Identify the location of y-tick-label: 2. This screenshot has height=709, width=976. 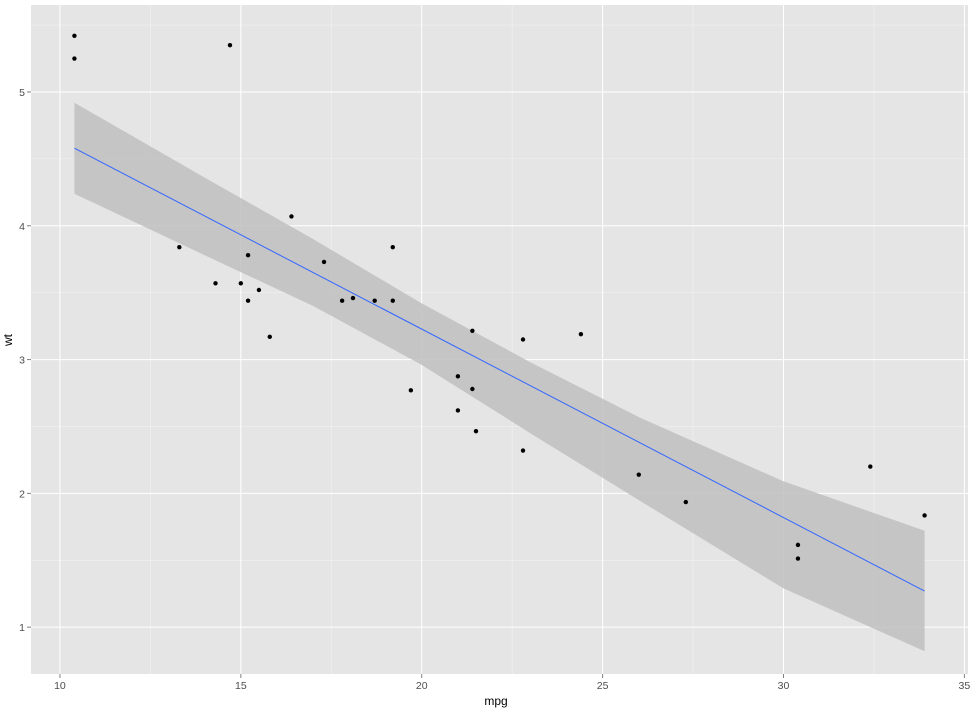
(22, 494).